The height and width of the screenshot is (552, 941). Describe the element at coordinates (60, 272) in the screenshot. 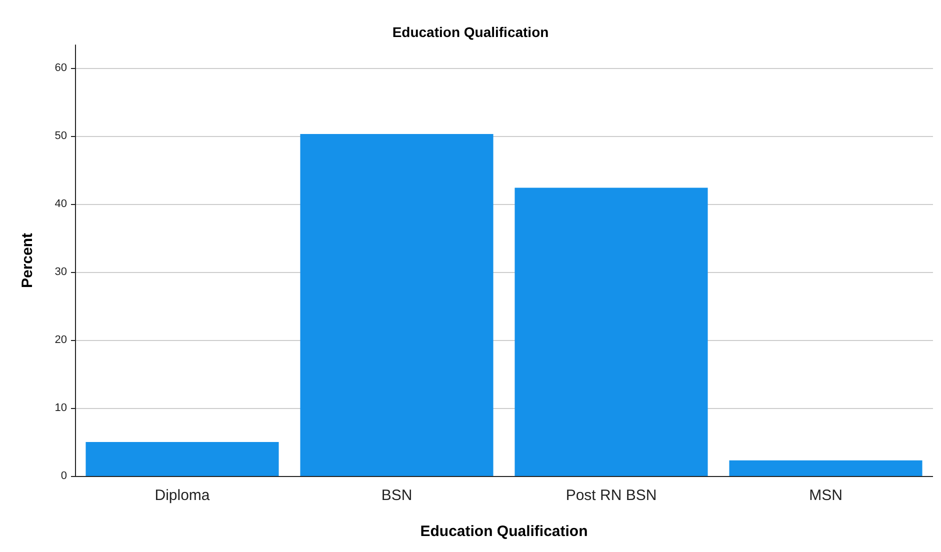

I see `y-tick-label: 30` at that location.